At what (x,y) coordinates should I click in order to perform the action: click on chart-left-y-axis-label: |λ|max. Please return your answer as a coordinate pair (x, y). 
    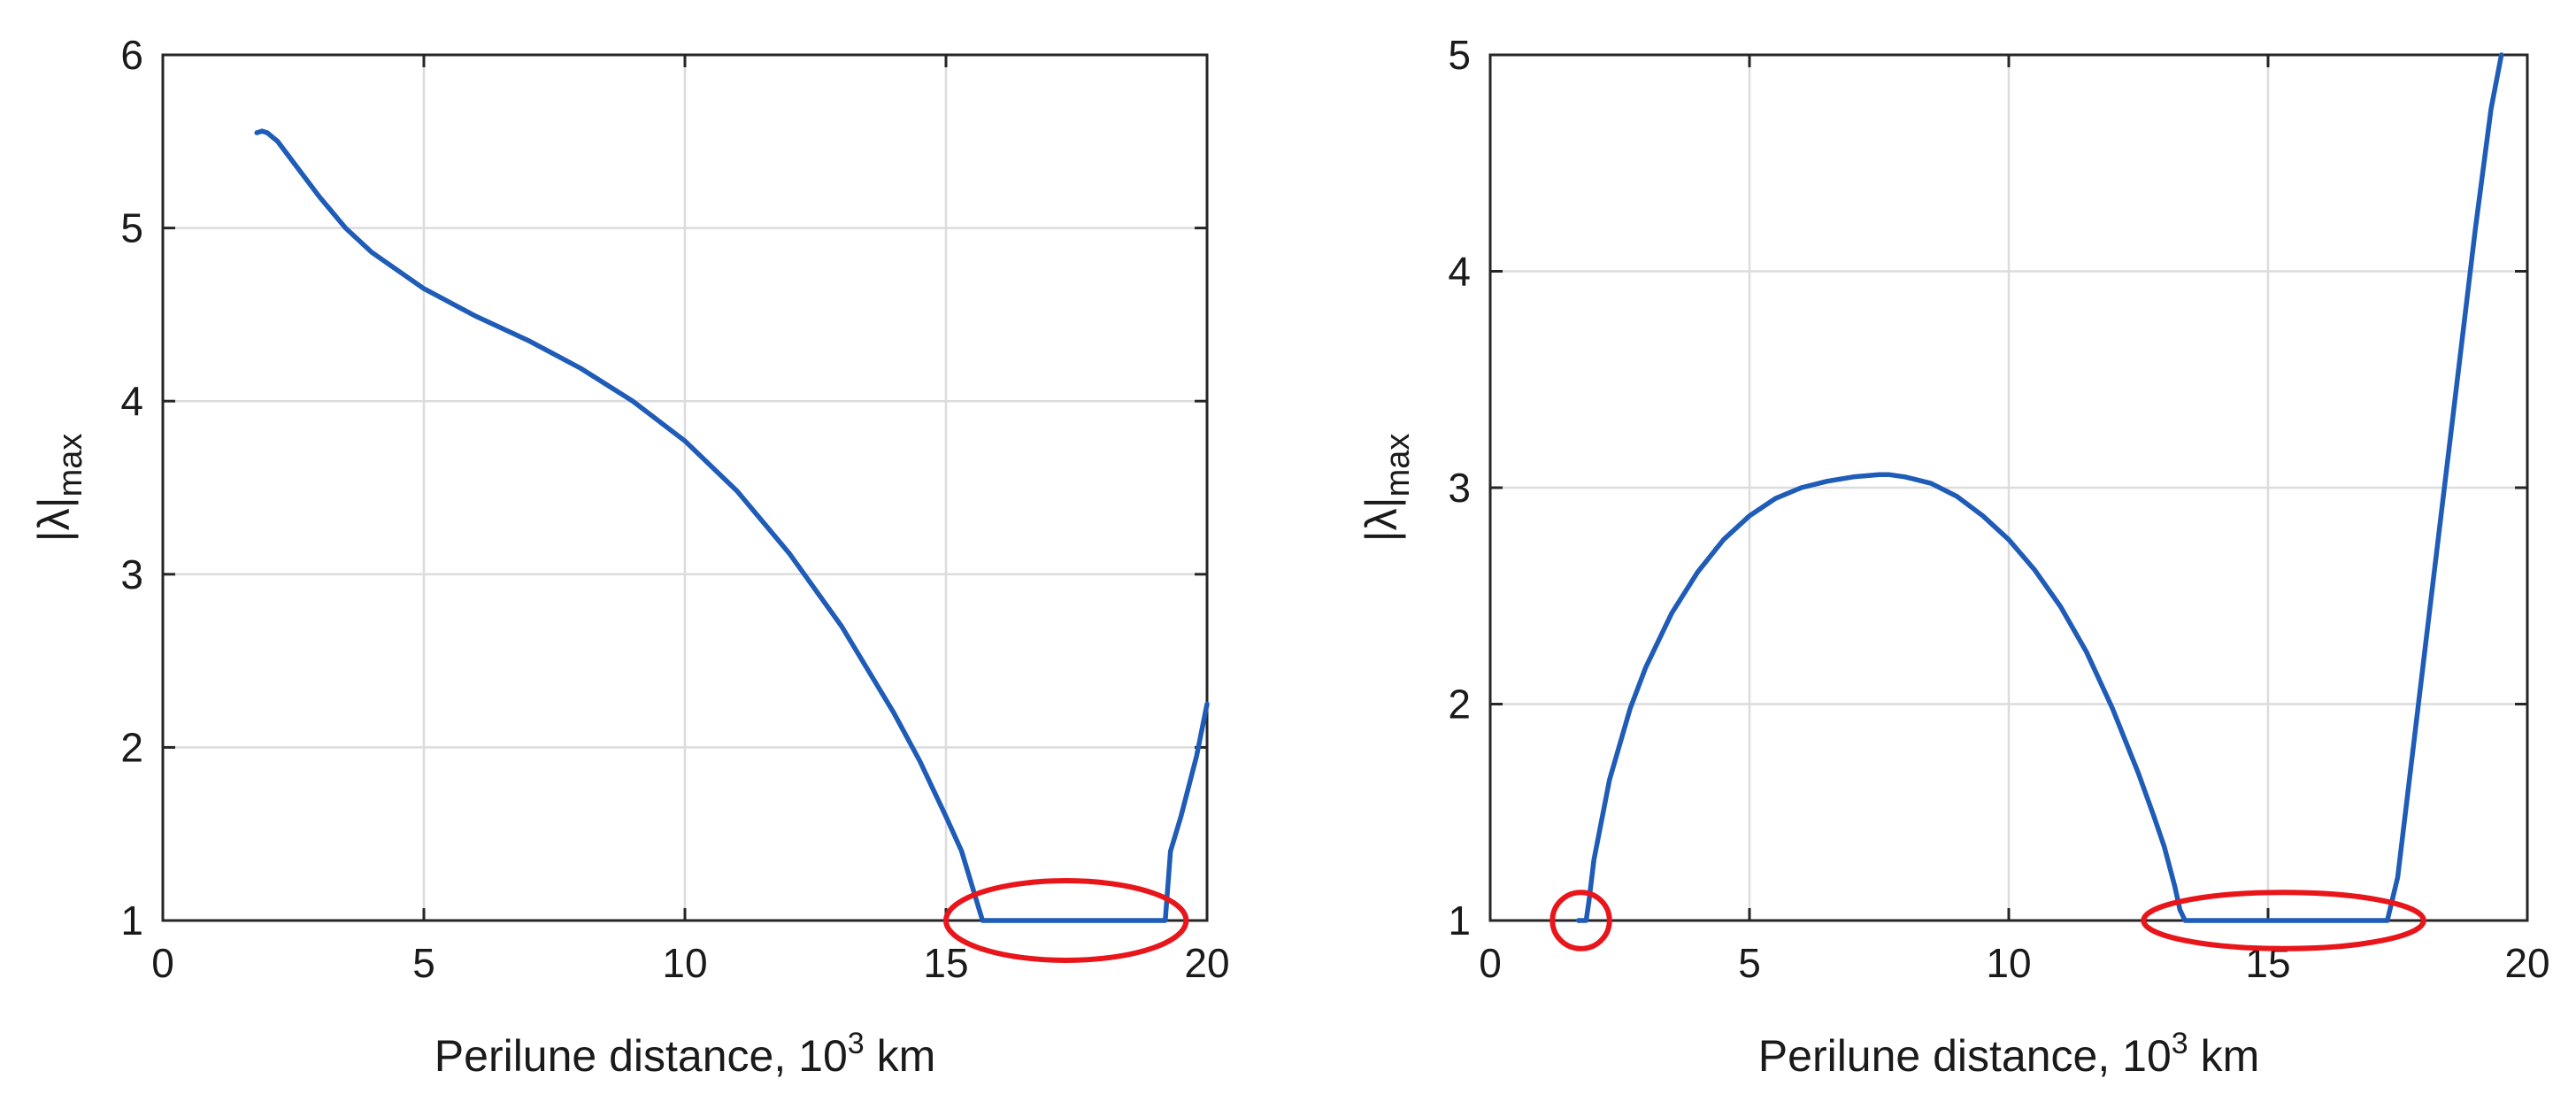
    Looking at the image, I should click on (59, 489).